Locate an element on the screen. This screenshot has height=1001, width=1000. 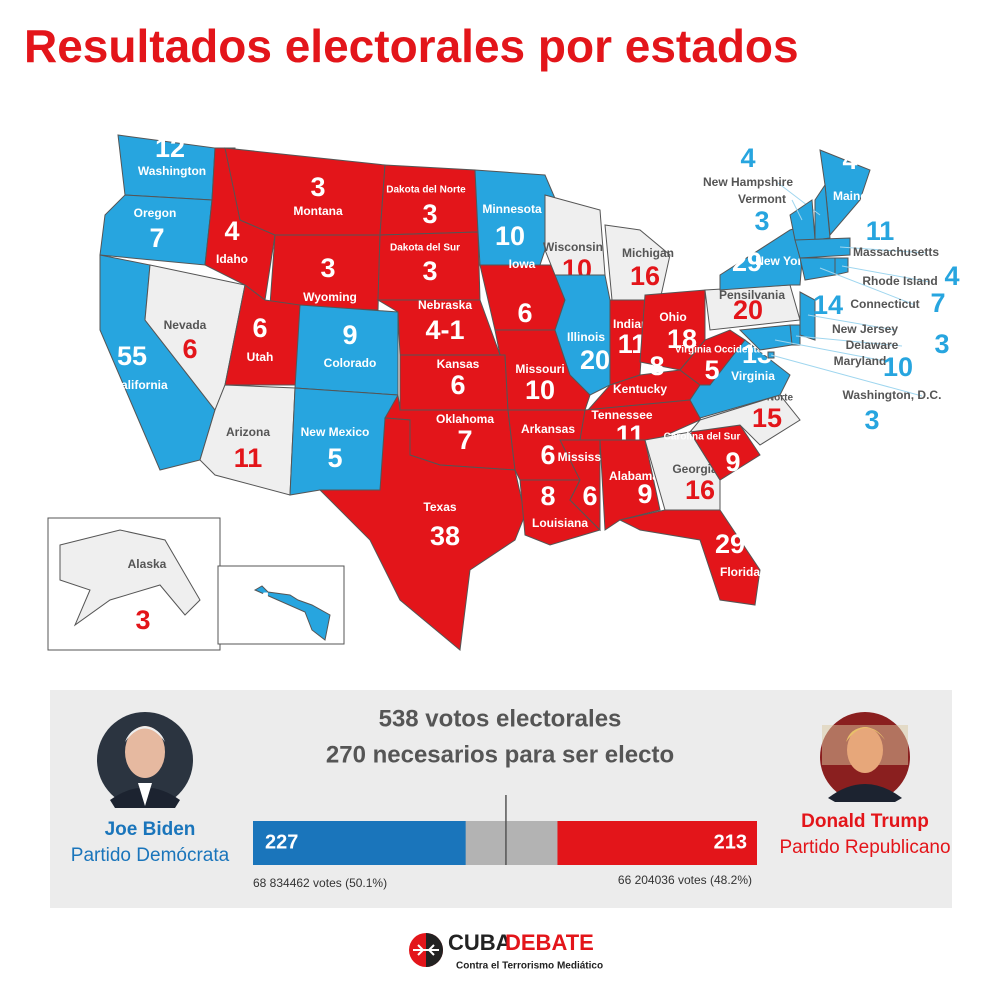
bar-value: 213 is located at coordinates (730, 842).